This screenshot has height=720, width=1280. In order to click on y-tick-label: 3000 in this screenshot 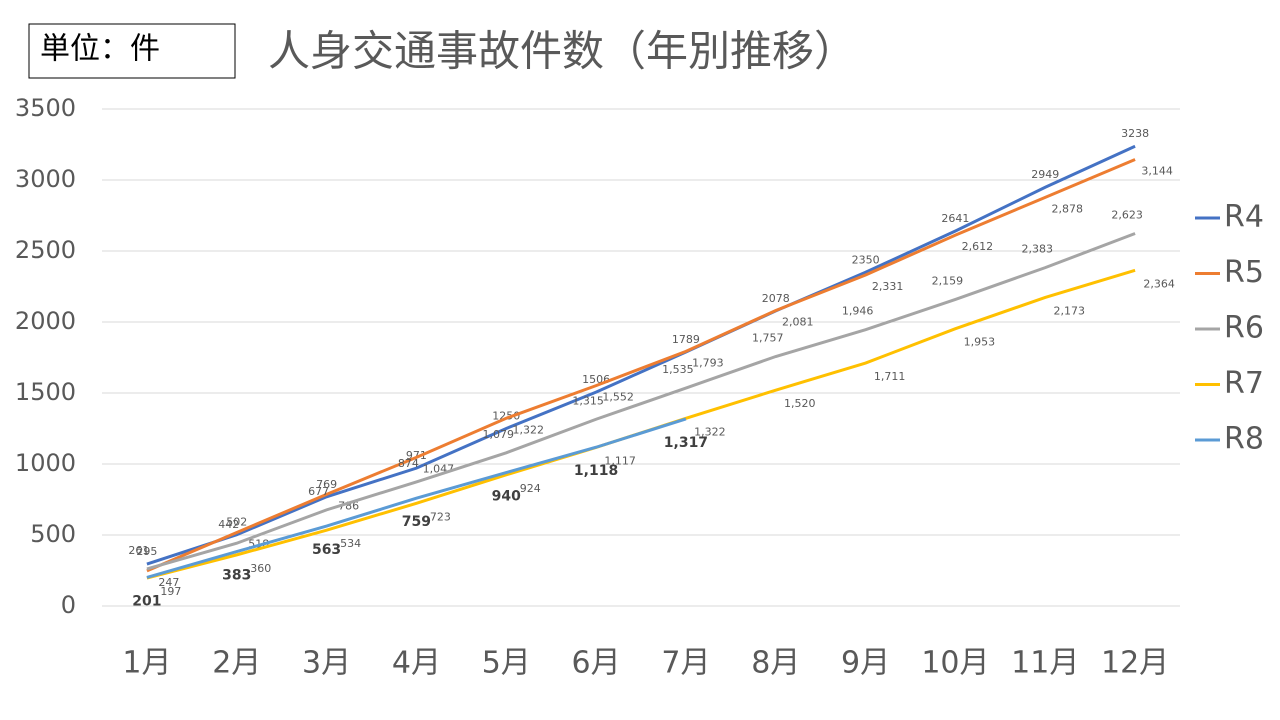, I will do `click(45, 179)`.